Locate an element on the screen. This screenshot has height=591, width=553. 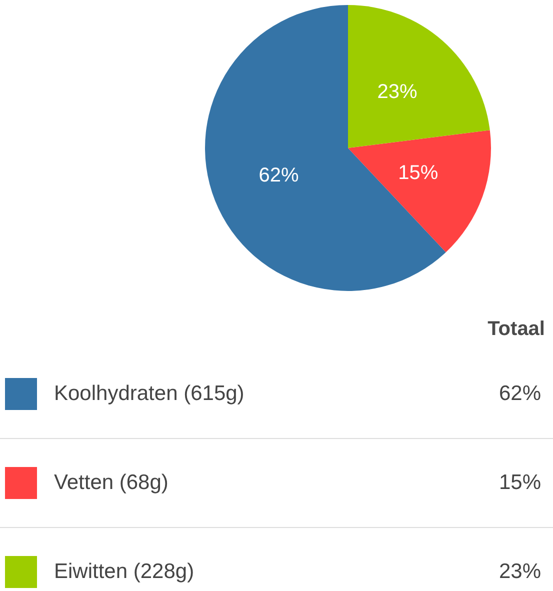
legend-title: Totaal is located at coordinates (516, 329).